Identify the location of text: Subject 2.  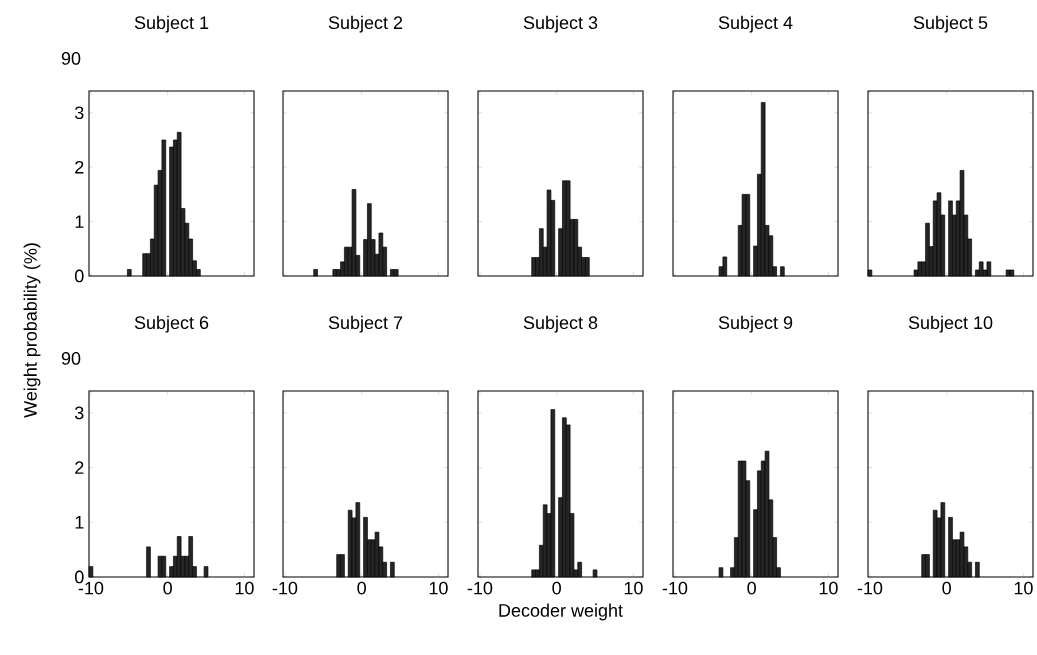
(365, 24).